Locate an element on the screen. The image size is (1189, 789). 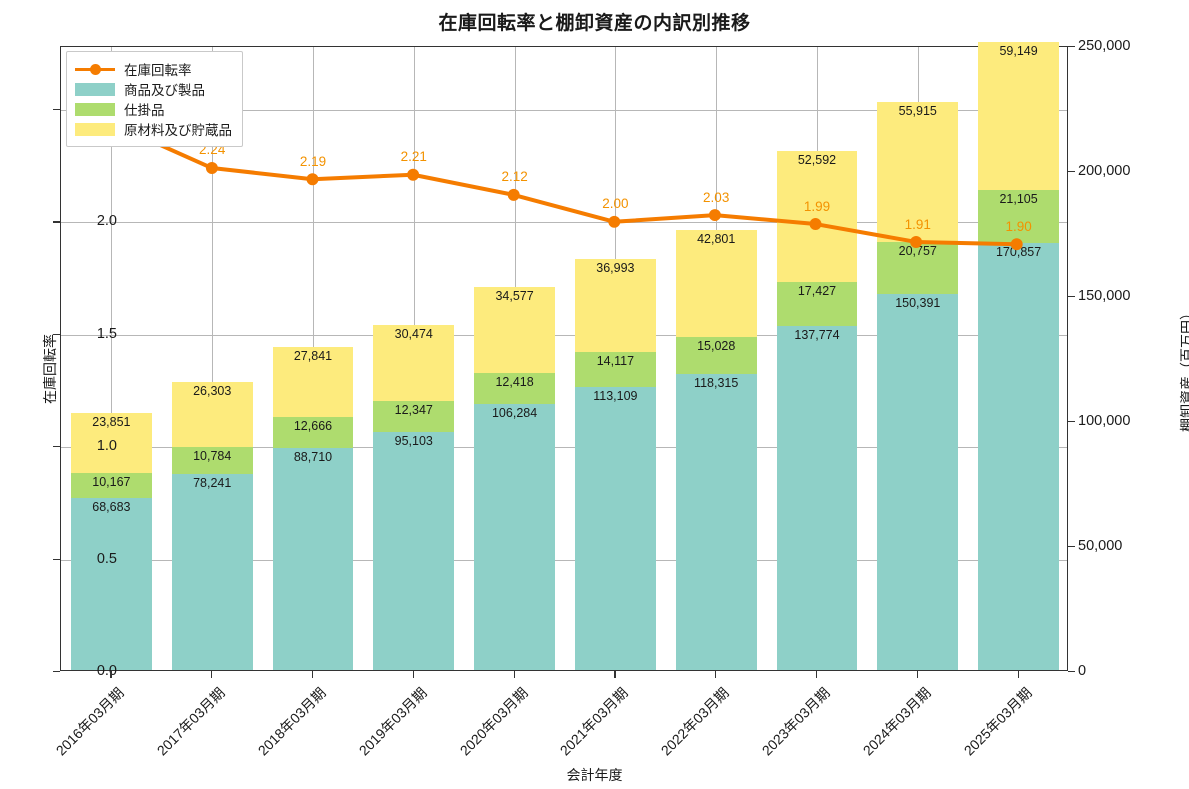
line-marker is located at coordinates (714, 215).